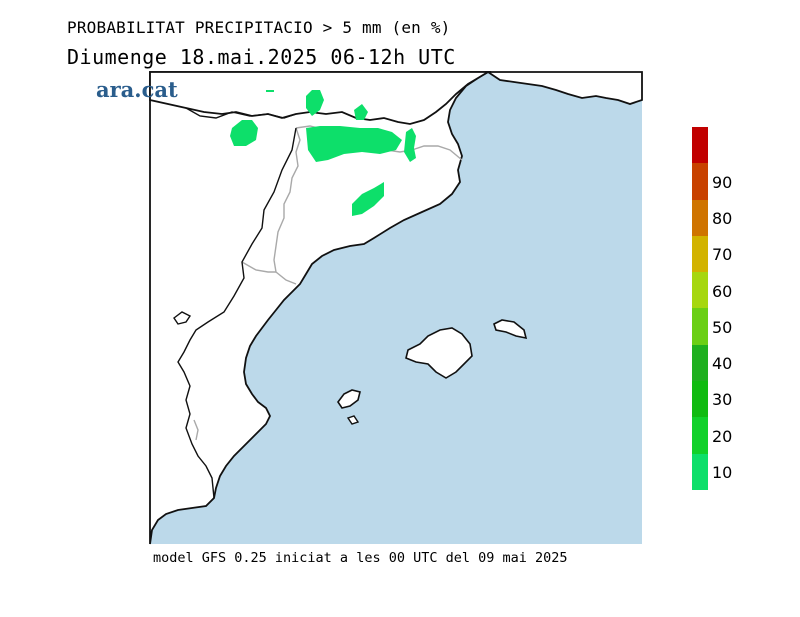 The width and height of the screenshot is (800, 617). Describe the element at coordinates (315, 103) in the screenshot. I see `precip-area-aran` at that location.